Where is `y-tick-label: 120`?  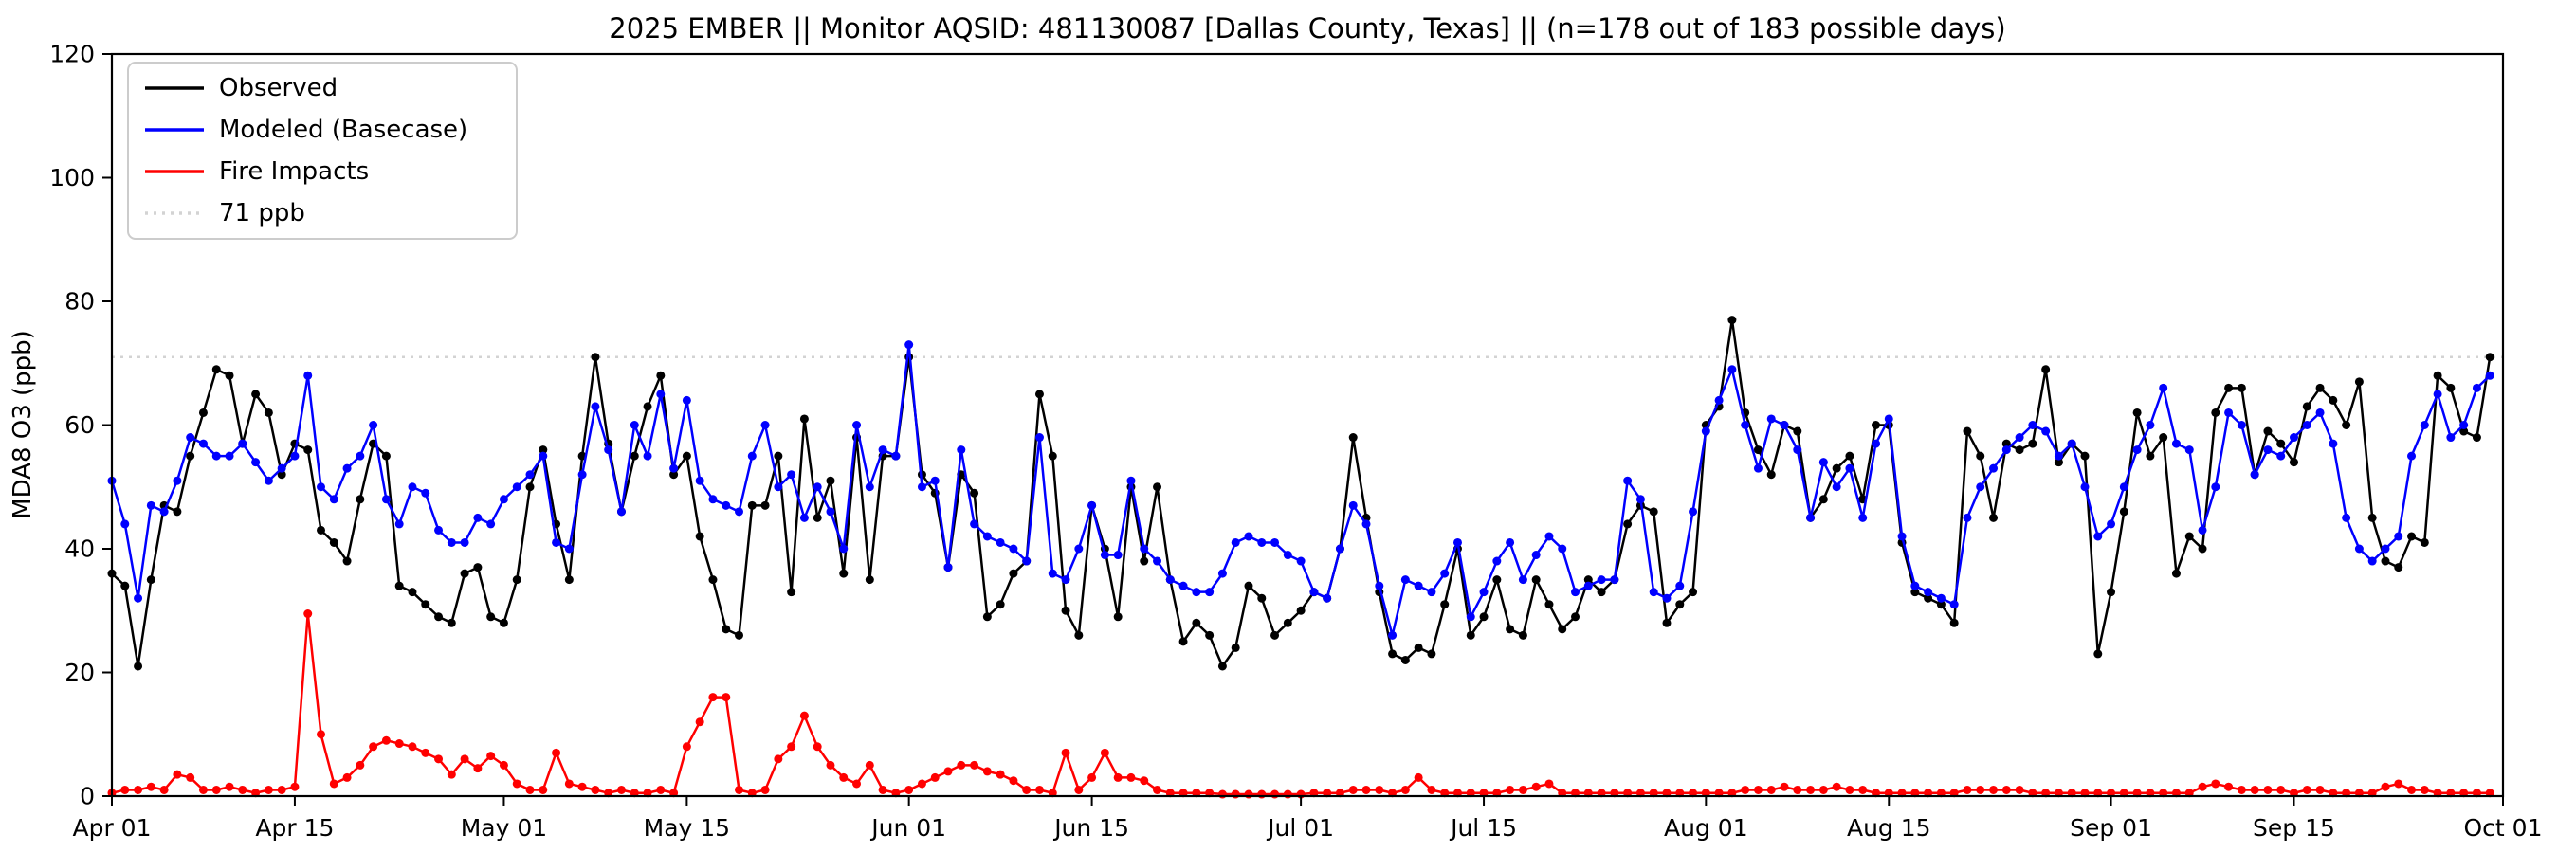
y-tick-label: 120 is located at coordinates (72, 54).